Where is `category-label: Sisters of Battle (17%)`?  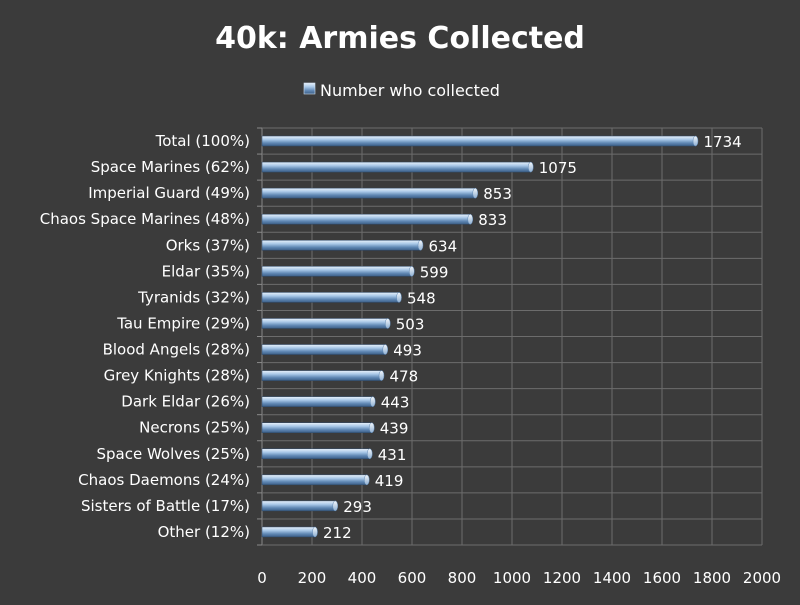
category-label: Sisters of Battle (17%) is located at coordinates (165, 506).